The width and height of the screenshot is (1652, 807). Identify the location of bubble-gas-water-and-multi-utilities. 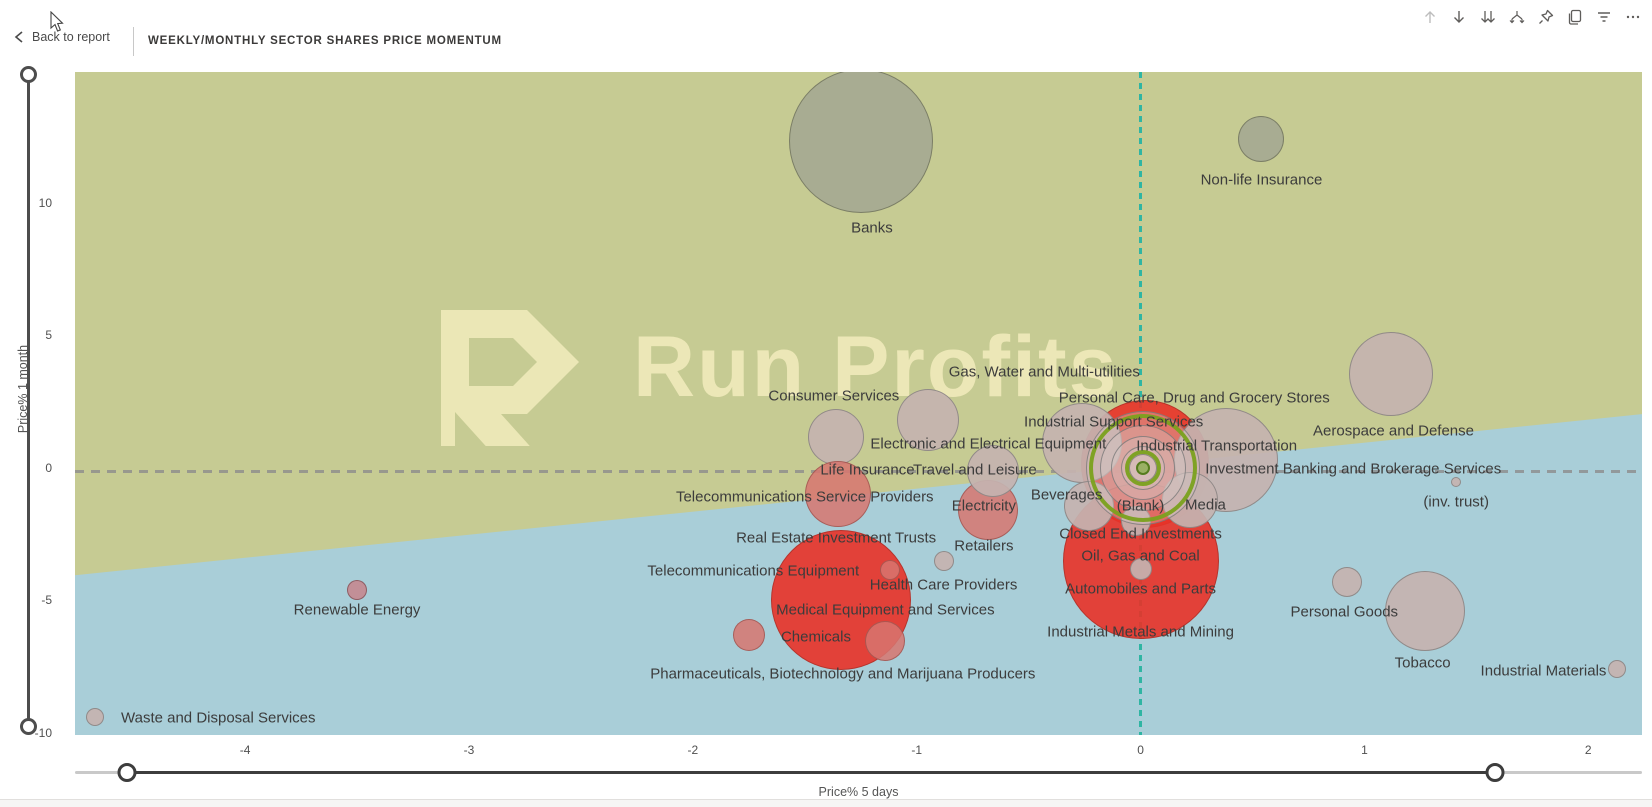
(927, 420).